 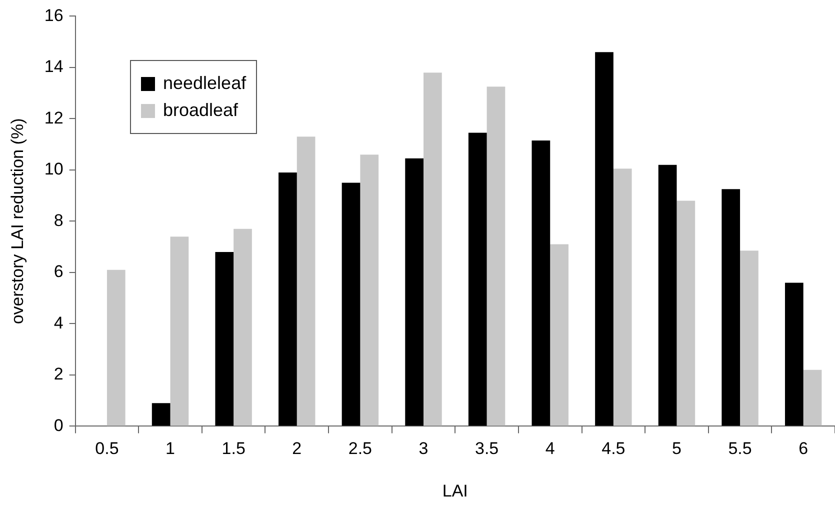 What do you see at coordinates (59, 220) in the screenshot?
I see `y-tick-label: 8` at bounding box center [59, 220].